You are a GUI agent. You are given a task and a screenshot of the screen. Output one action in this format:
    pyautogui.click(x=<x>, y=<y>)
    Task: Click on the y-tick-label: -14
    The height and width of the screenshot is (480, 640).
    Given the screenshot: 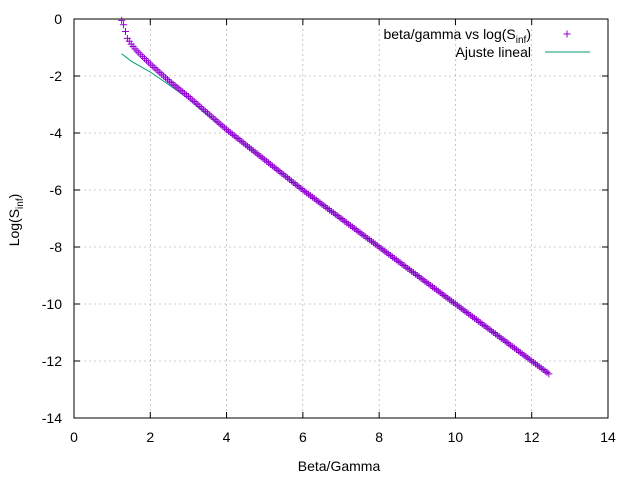 What is the action you would take?
    pyautogui.click(x=52, y=418)
    